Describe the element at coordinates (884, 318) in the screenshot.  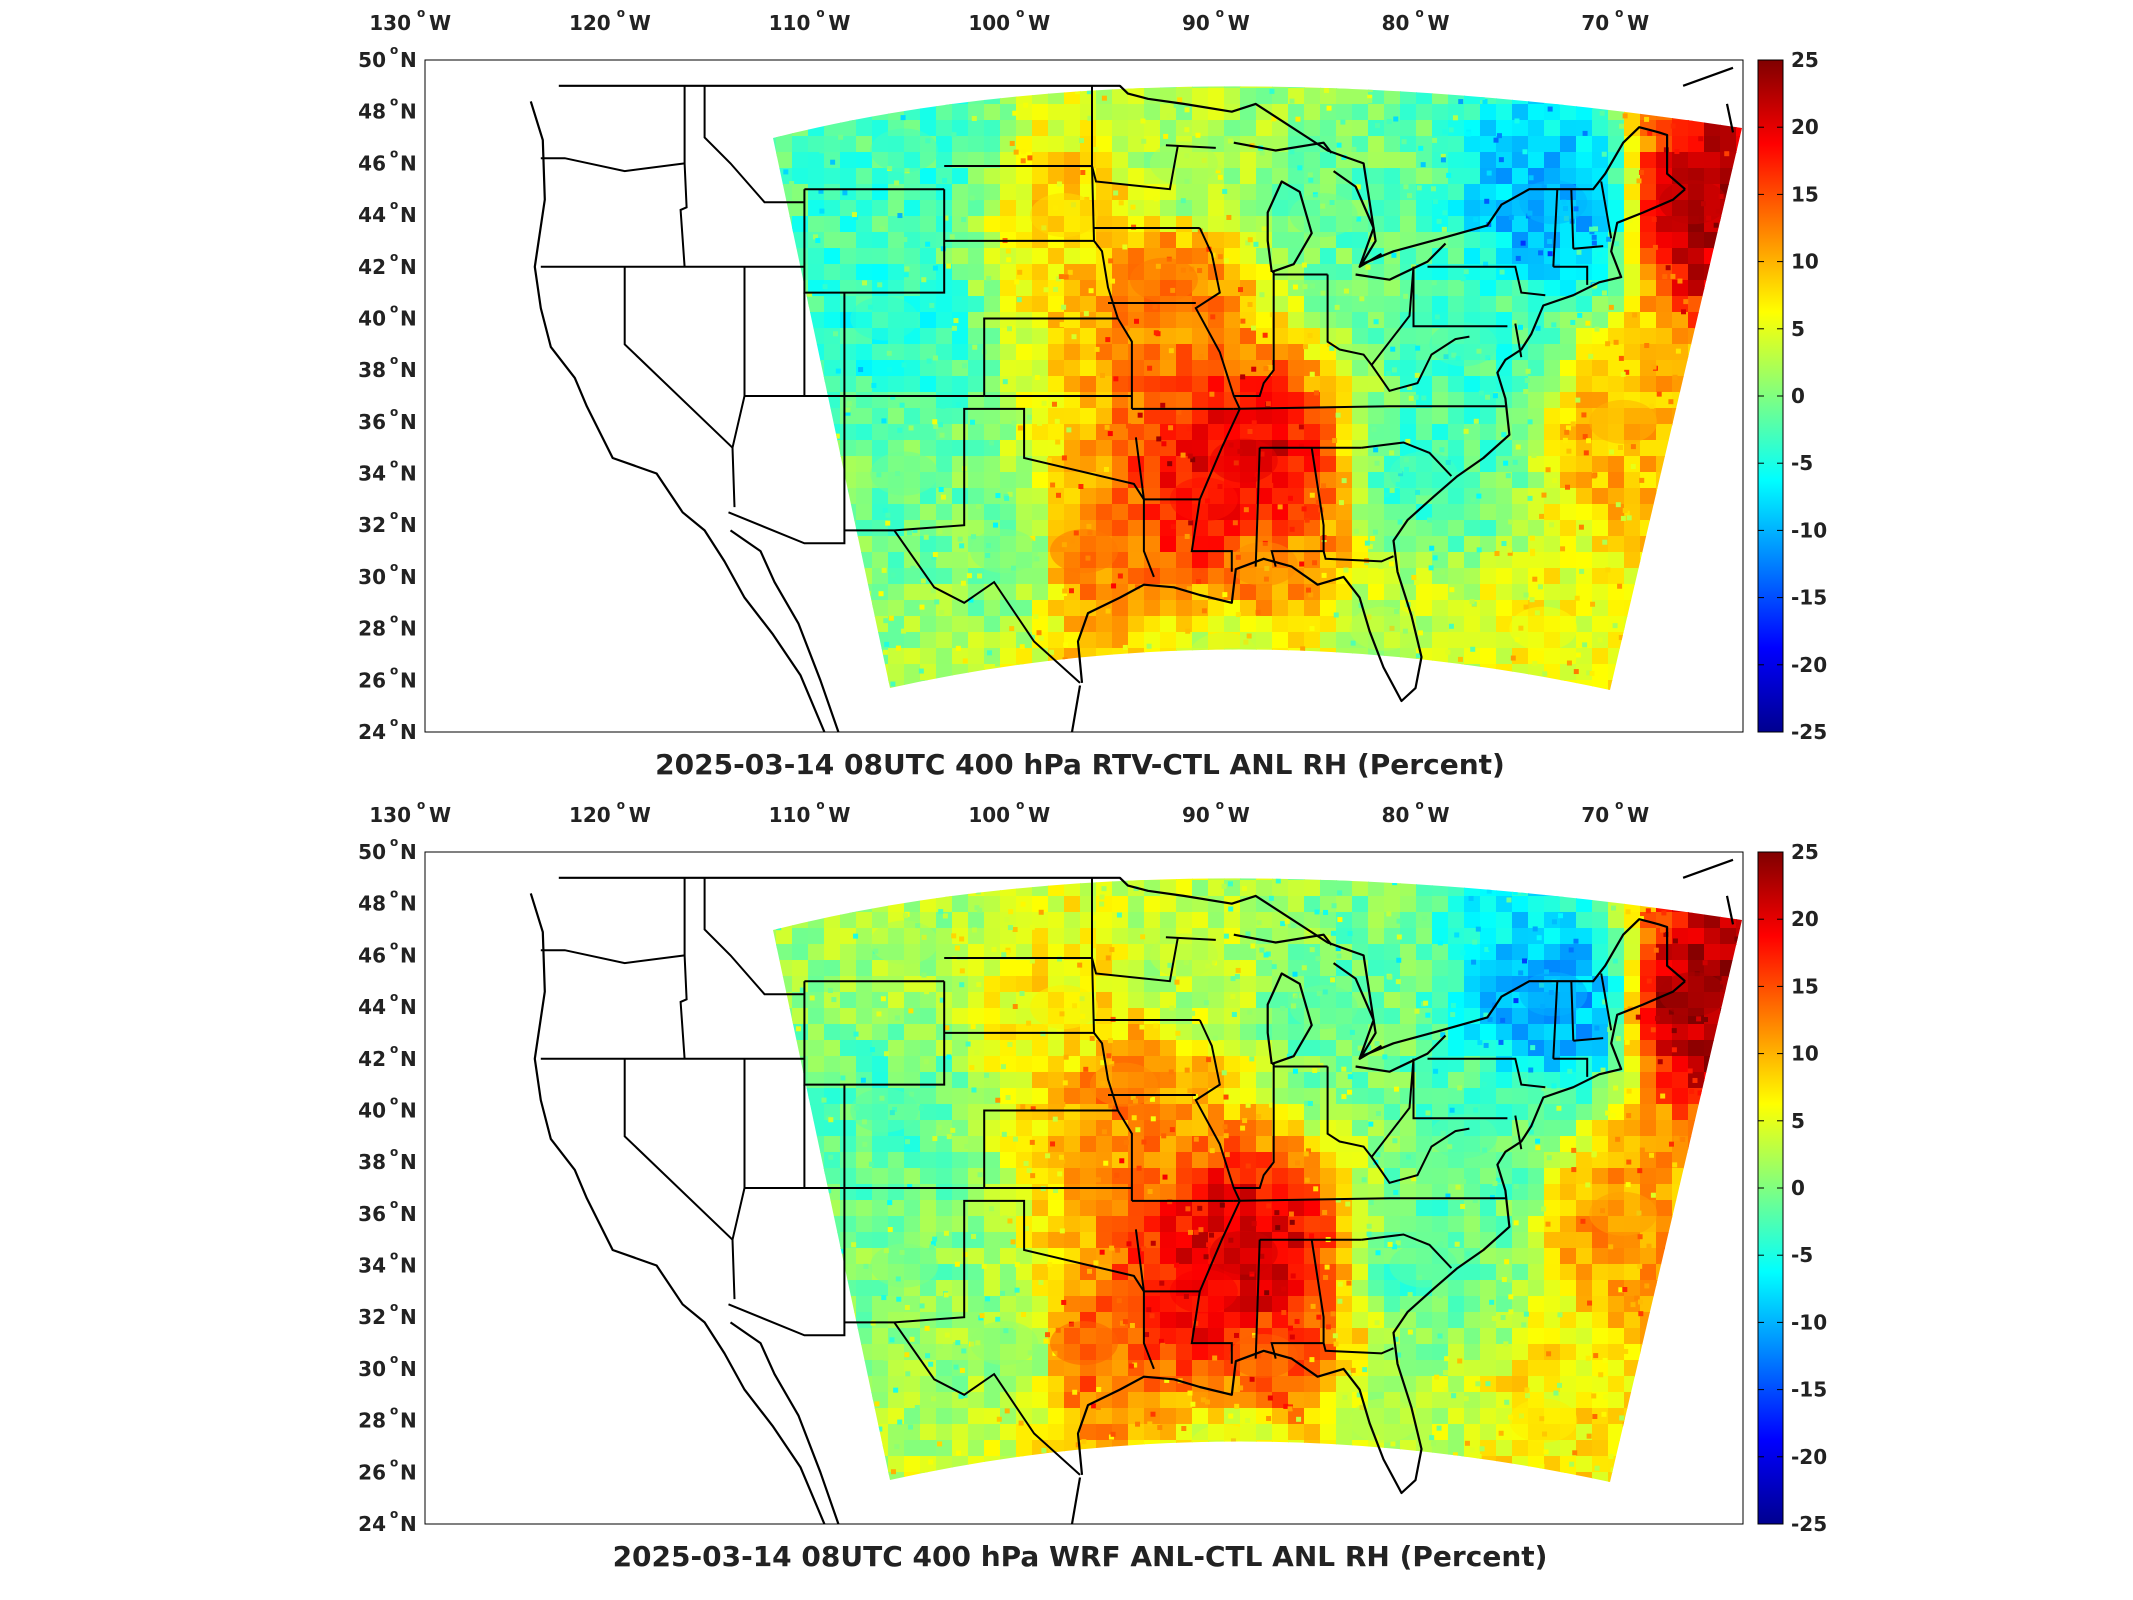
I see `region-mark-rockies` at that location.